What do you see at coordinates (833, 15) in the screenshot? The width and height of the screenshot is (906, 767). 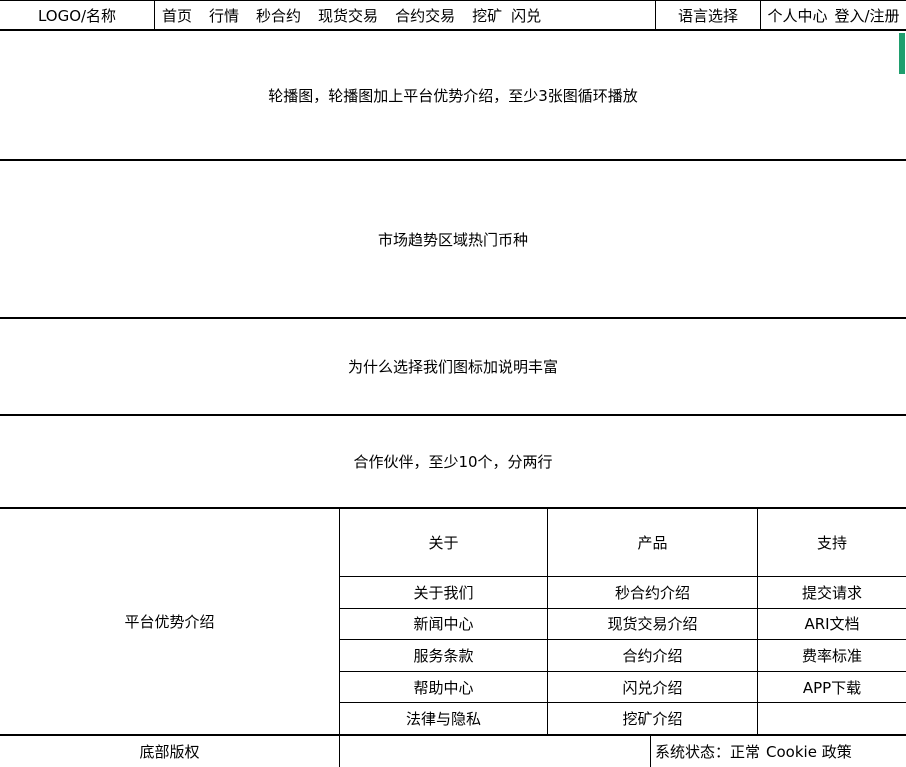 I see `user-area: 个人中心 登入/注册` at bounding box center [833, 15].